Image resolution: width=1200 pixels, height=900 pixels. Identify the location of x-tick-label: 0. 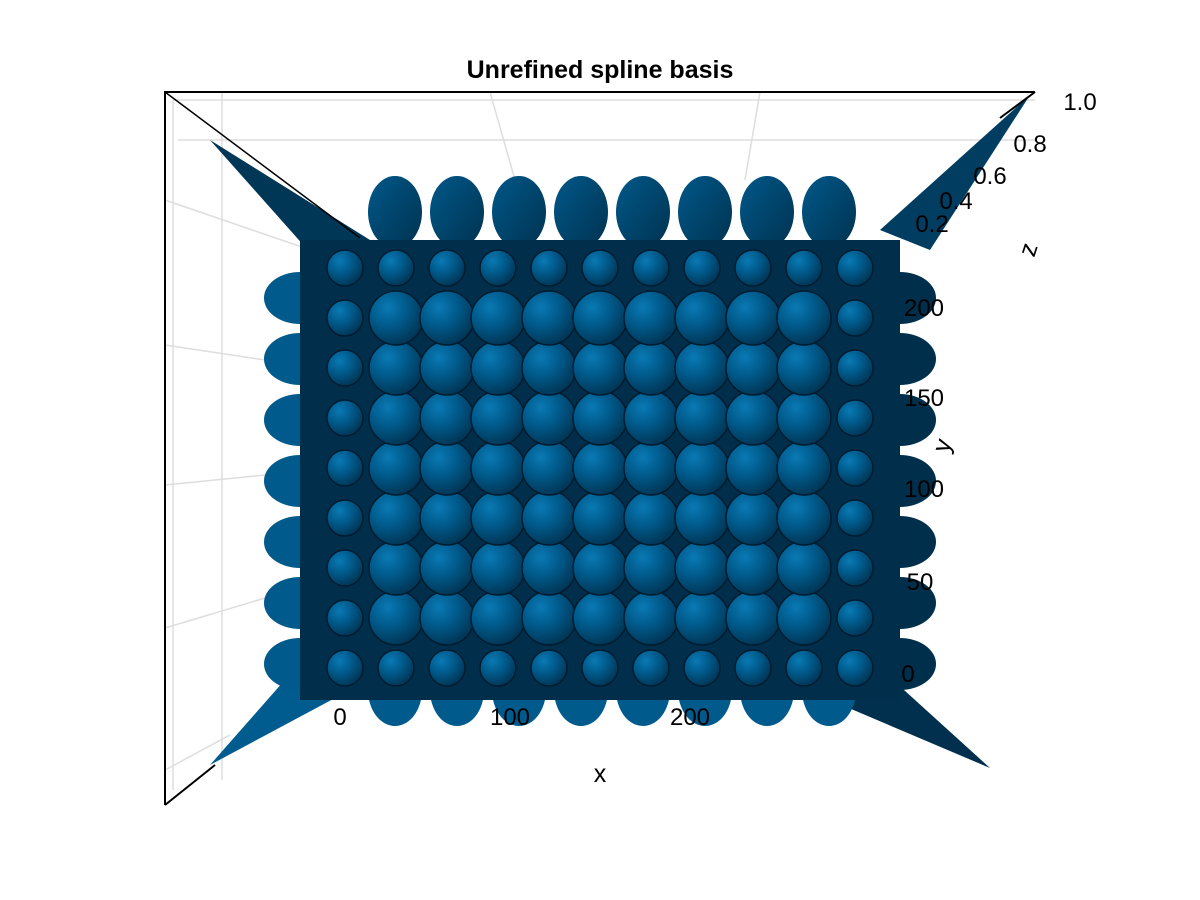
(339, 717).